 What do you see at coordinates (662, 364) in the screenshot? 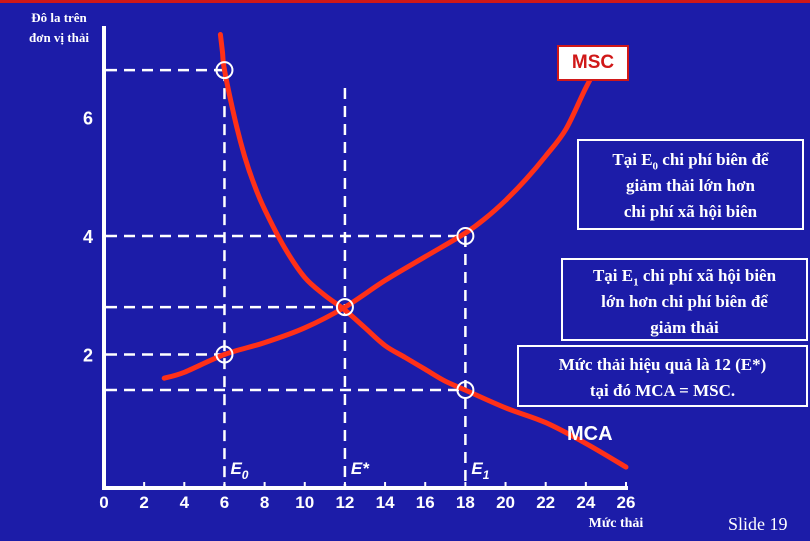
I see `note-efficient-line1: Mức thải hiệu quả là 12 (E*)` at bounding box center [662, 364].